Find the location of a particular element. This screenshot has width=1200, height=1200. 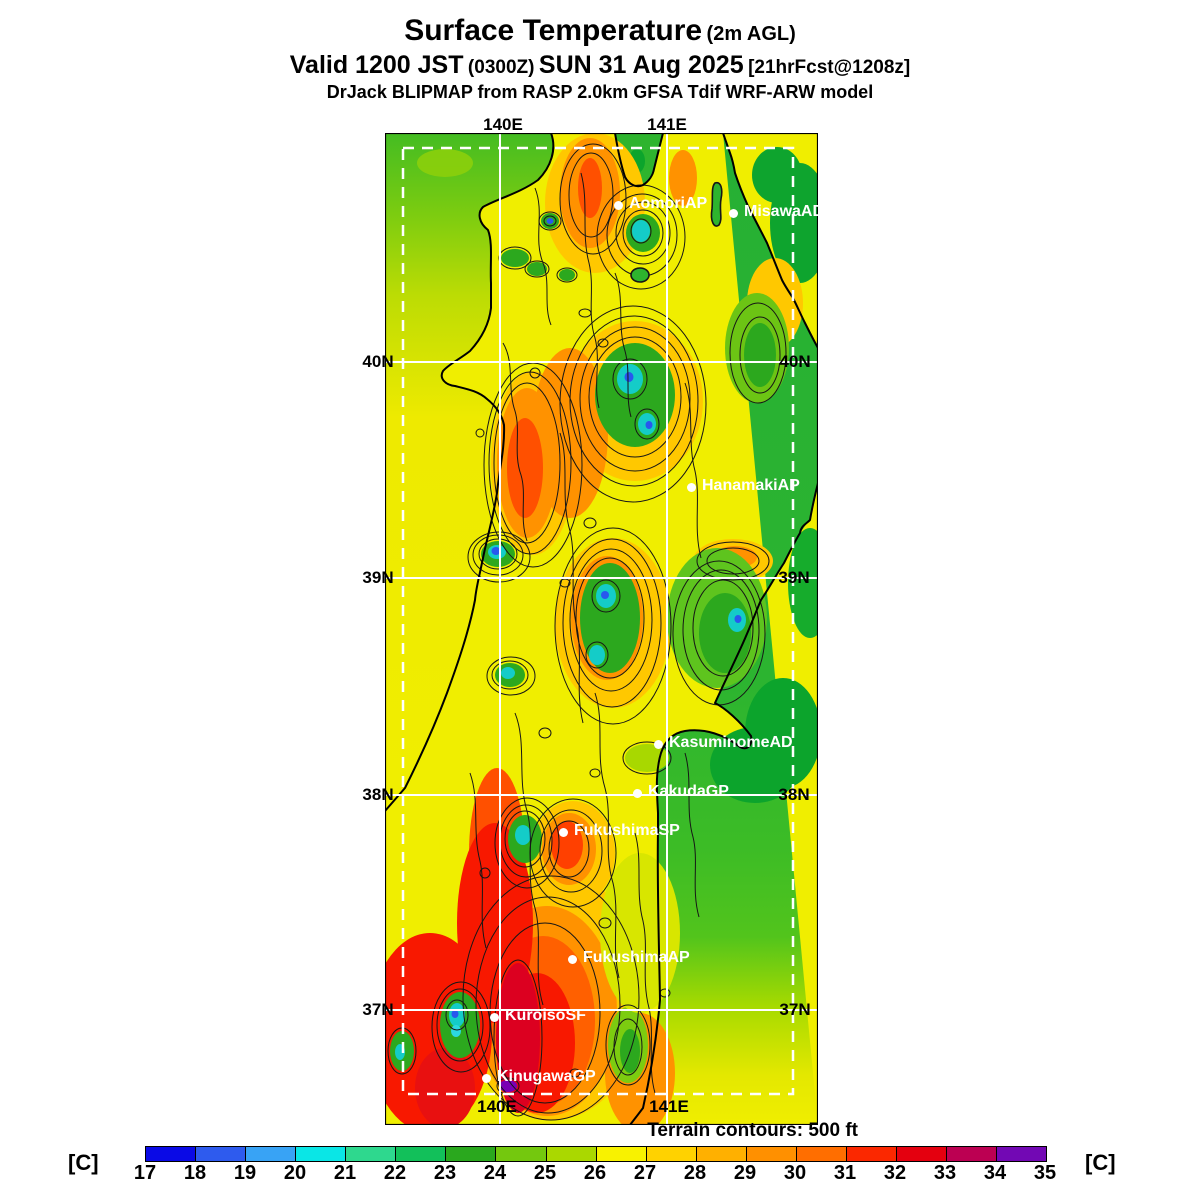

colorbar-tick-17: 17 is located at coordinates (145, 1173).